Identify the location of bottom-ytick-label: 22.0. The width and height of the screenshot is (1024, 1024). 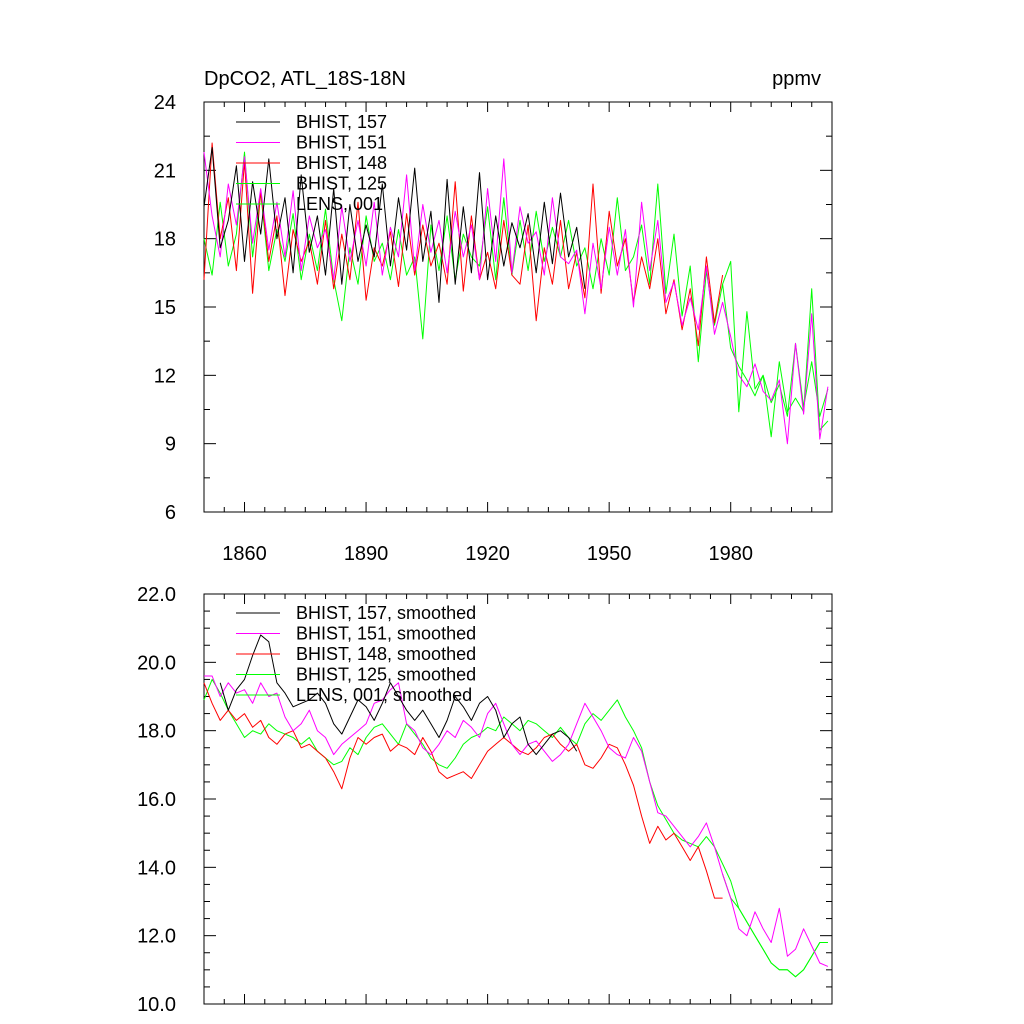
(156, 595).